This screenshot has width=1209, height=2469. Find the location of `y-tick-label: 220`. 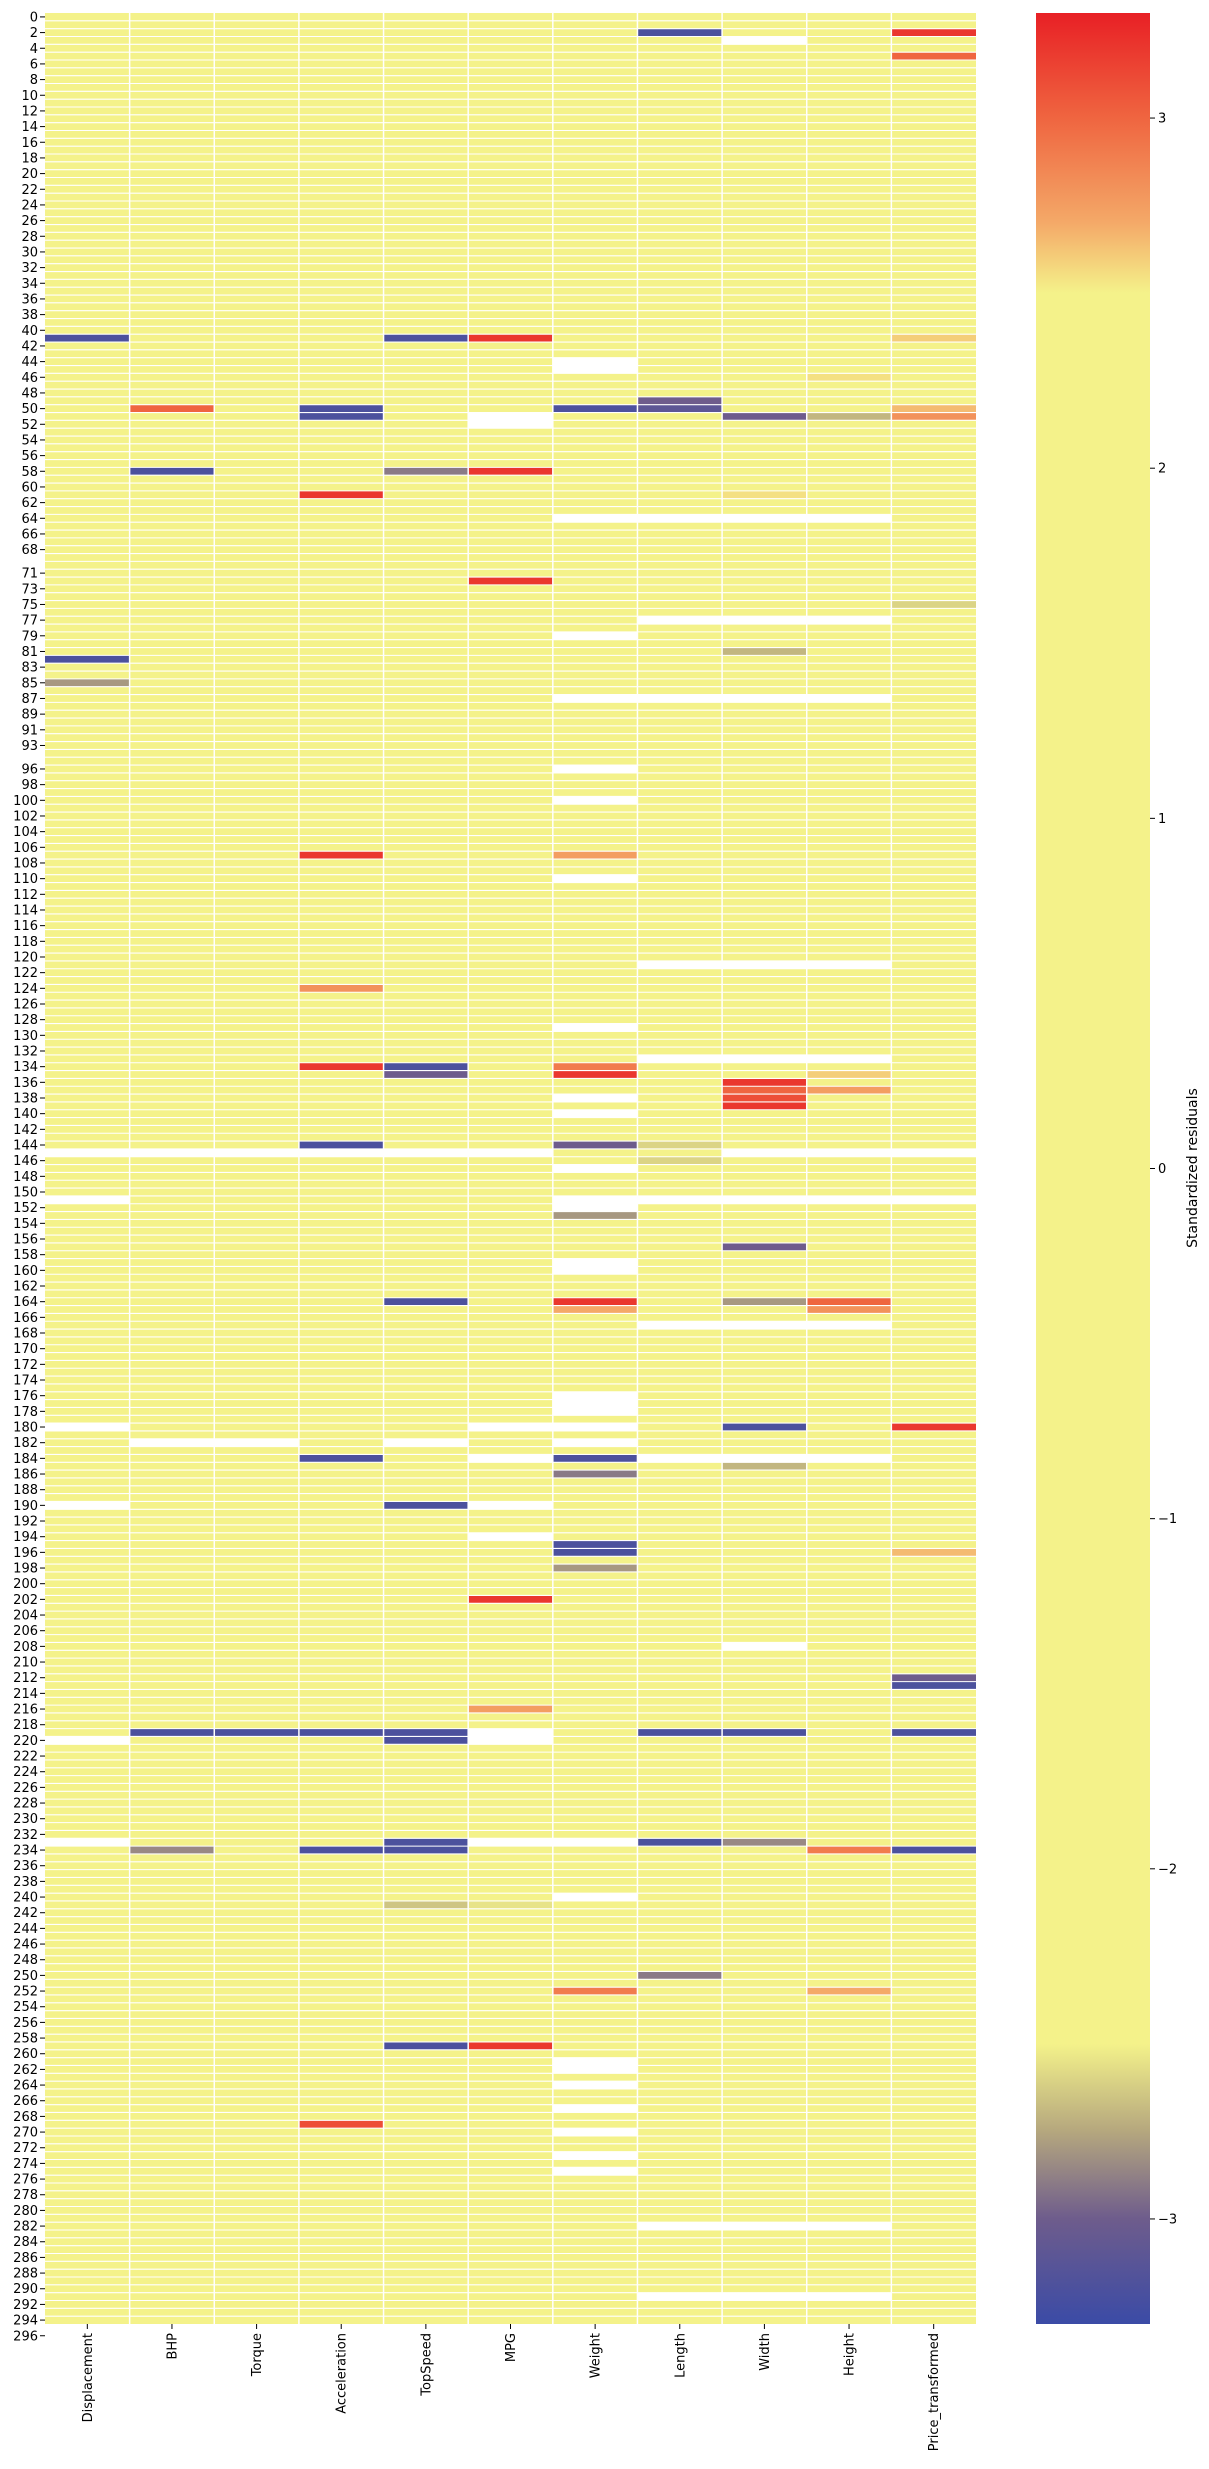

y-tick-label: 220 is located at coordinates (25, 1741).